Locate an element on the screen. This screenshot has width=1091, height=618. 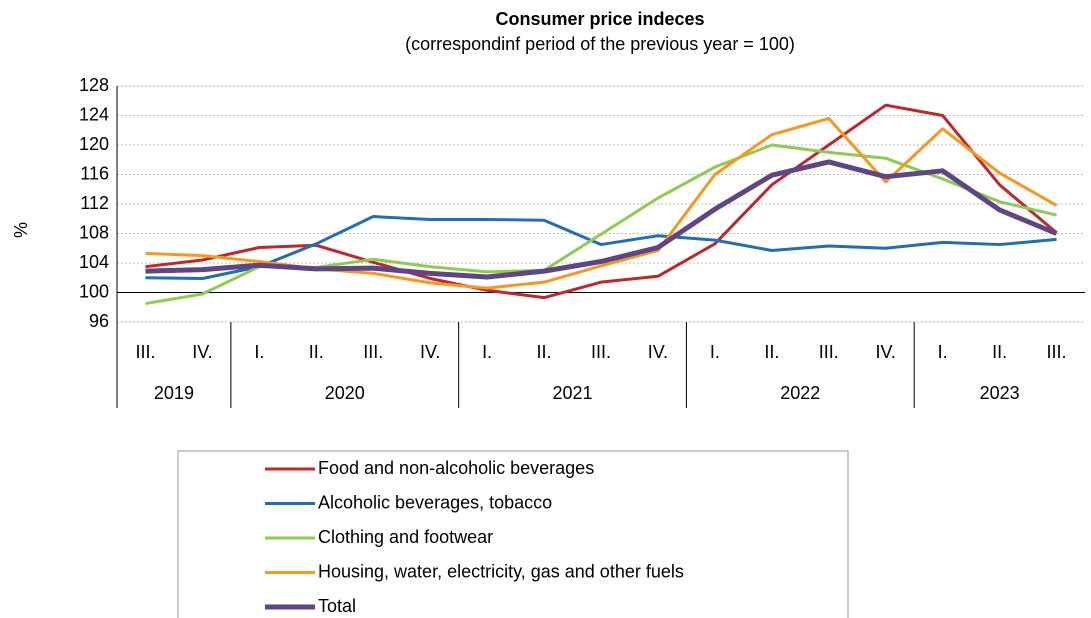
series-line is located at coordinates (601, 247).